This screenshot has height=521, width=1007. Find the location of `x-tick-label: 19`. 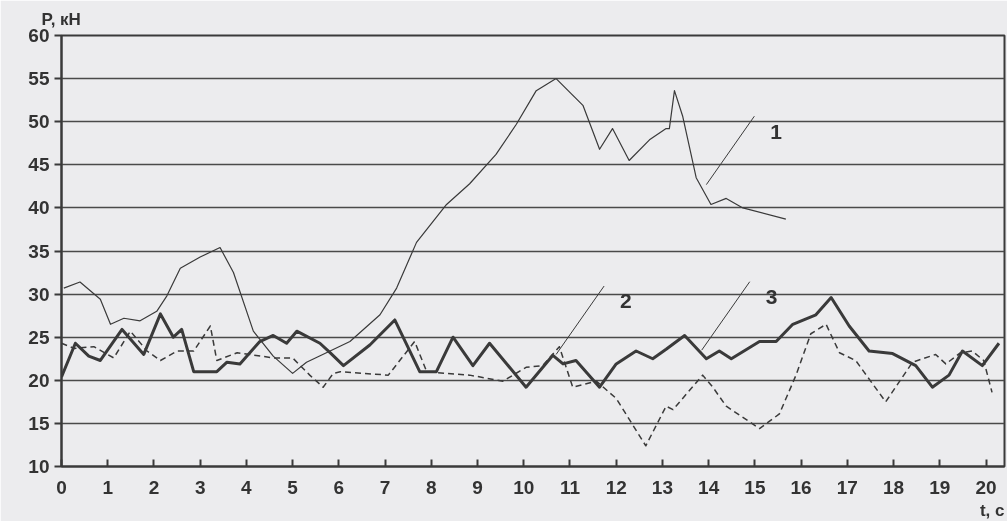

x-tick-label: 19 is located at coordinates (940, 487).